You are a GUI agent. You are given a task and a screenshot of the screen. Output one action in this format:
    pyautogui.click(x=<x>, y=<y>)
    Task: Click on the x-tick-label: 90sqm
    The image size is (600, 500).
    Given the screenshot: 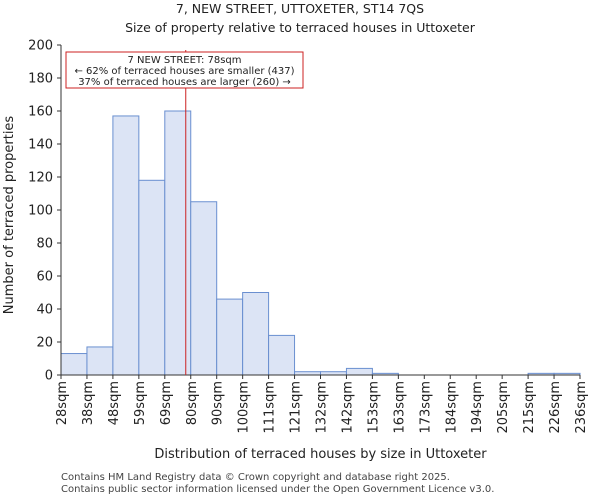 What is the action you would take?
    pyautogui.click(x=218, y=403)
    